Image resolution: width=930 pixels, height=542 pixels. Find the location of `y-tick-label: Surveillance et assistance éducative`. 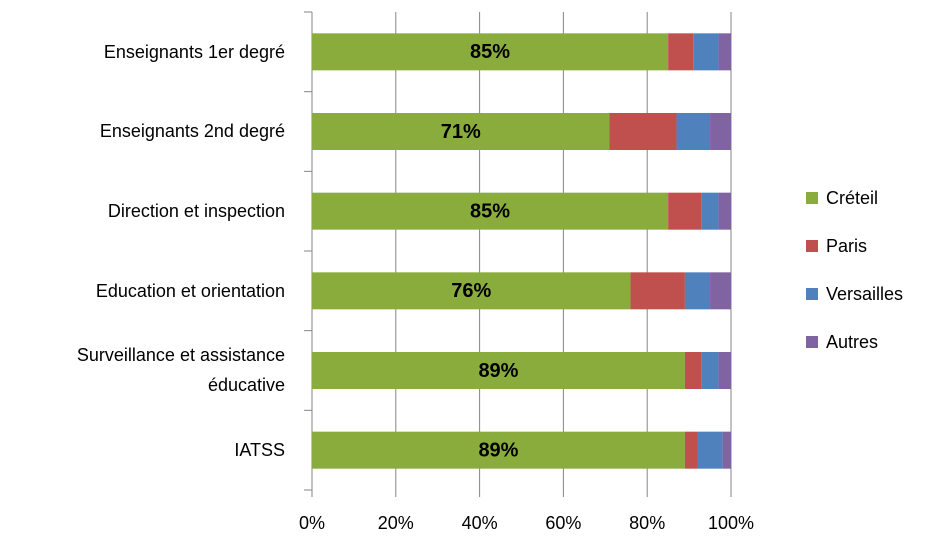

y-tick-label: Surveillance et assistance éducative is located at coordinates (180, 370).